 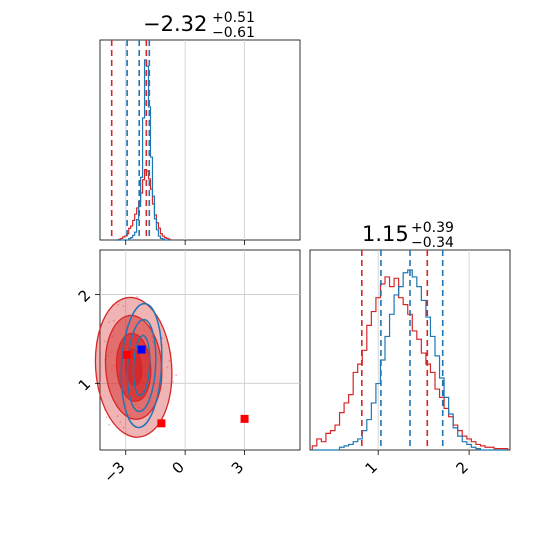 What do you see at coordinates (233, 18) in the screenshot?
I see `title-param-a-sup: +0.51` at bounding box center [233, 18].